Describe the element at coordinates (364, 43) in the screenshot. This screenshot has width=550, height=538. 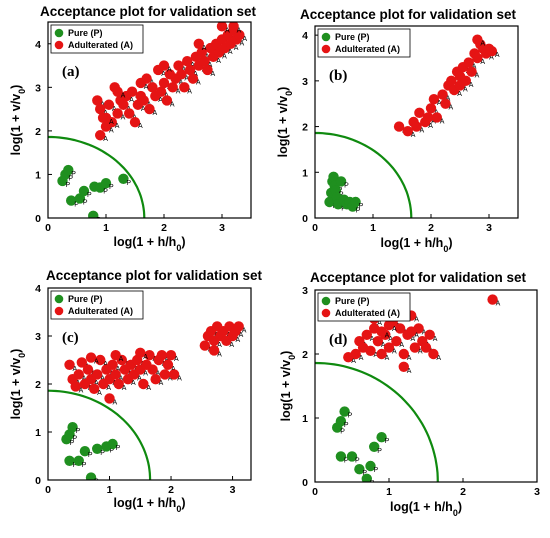
I see `legend-box` at that location.